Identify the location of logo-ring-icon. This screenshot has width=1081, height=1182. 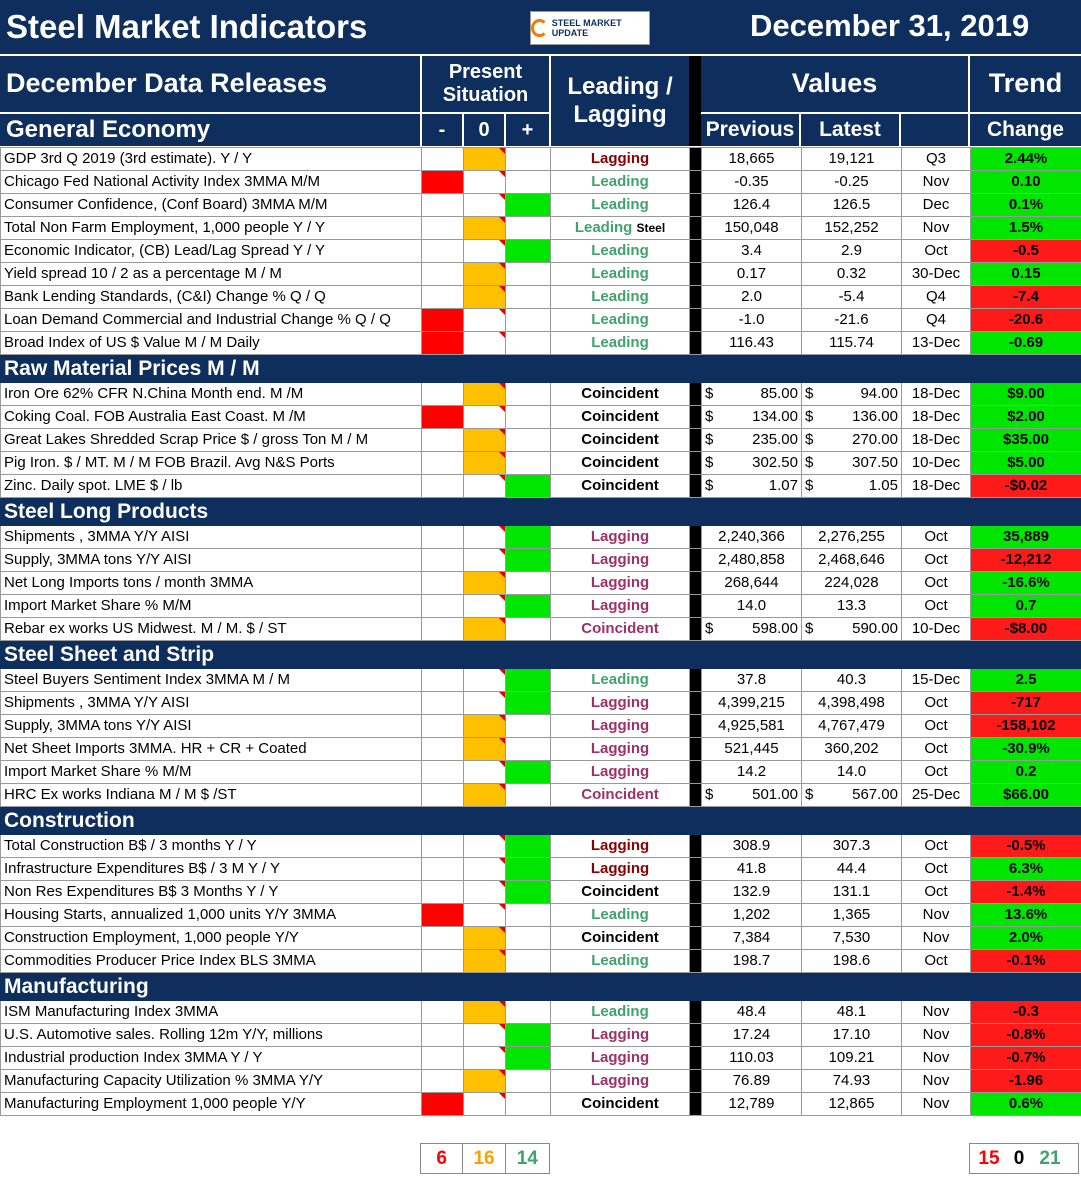
(539, 28).